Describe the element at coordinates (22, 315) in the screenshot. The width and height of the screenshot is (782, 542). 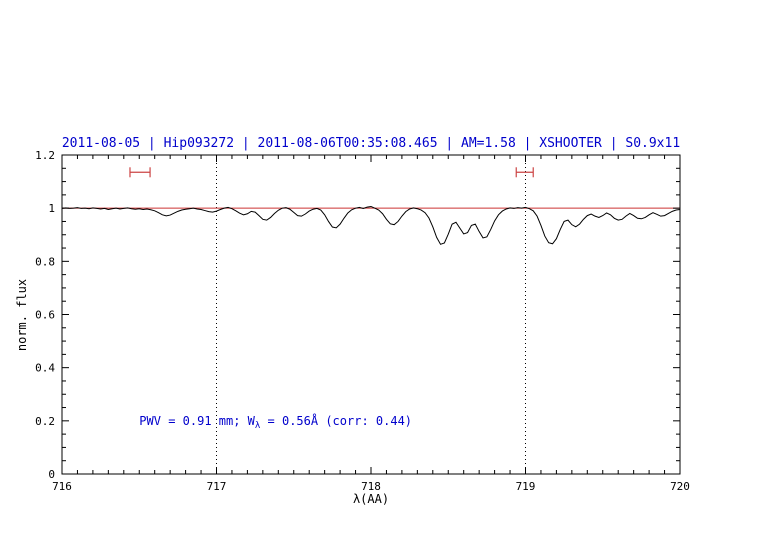
I see `y-axis-label: norm. flux` at that location.